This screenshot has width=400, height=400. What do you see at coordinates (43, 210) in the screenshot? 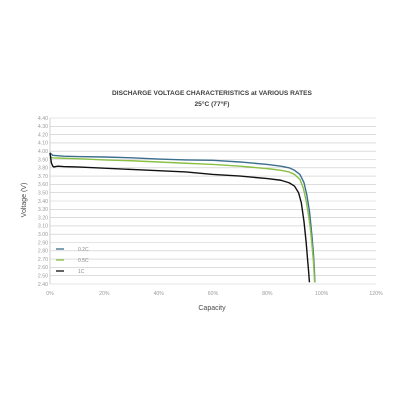
I see `y-tick-label: 3.30` at bounding box center [43, 210].